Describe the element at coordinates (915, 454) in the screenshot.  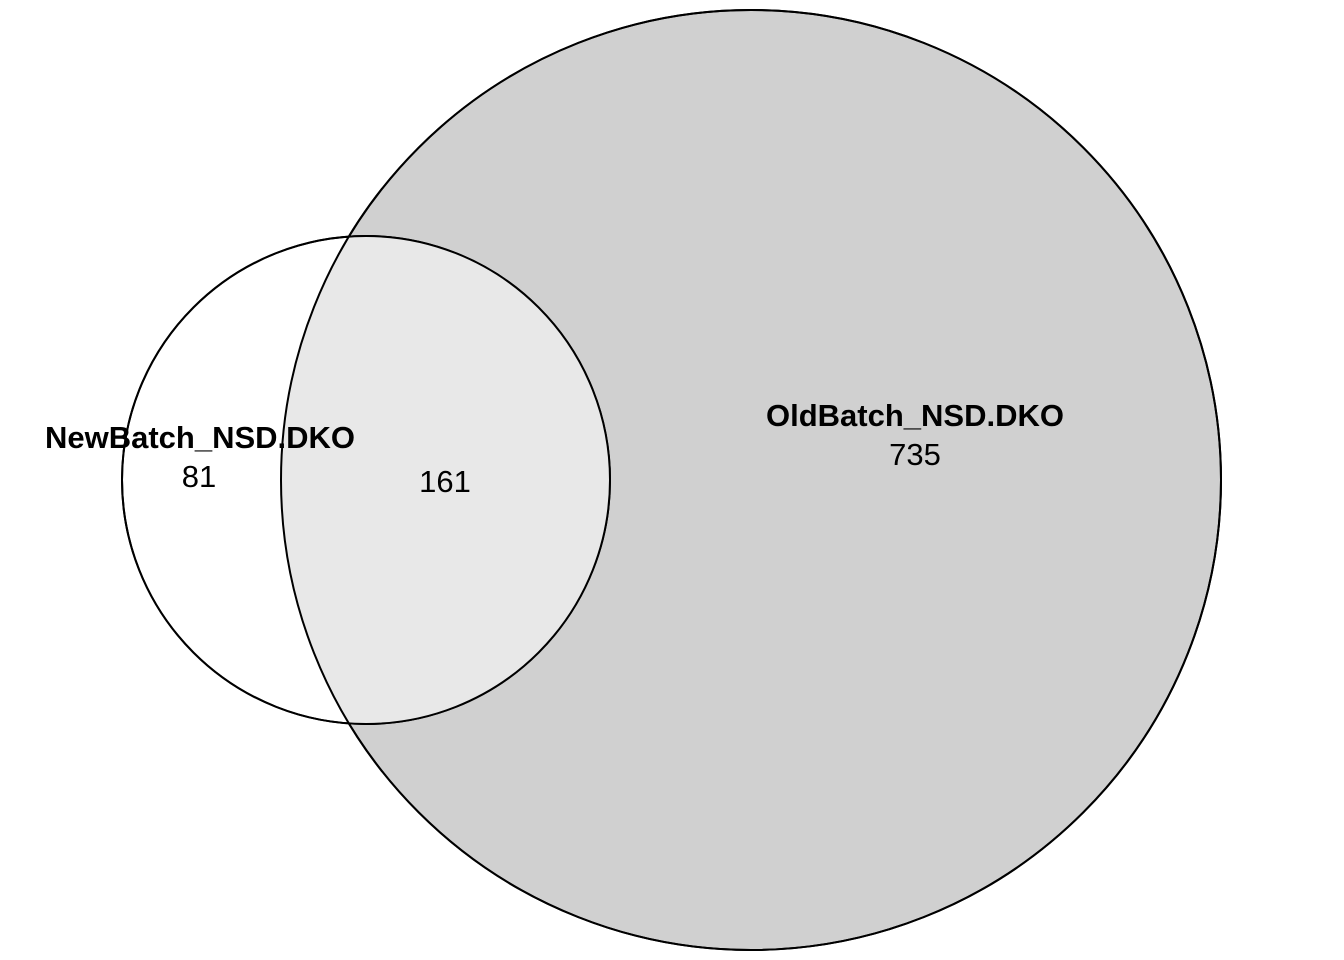
I see `oldbatch-only-count: 735` at that location.